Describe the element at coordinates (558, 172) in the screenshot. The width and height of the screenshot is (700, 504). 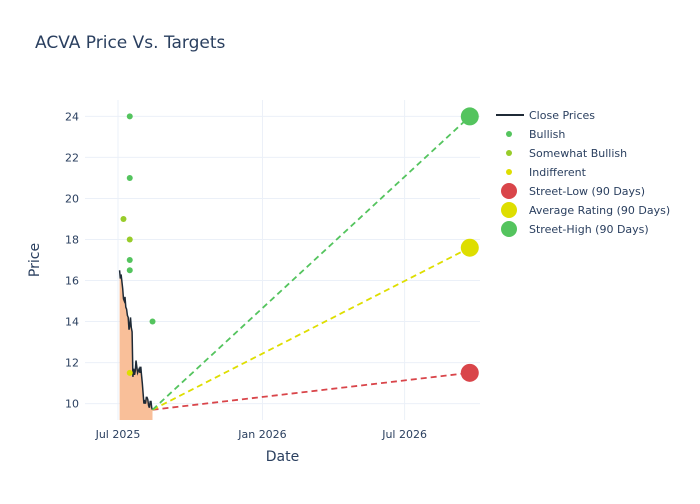
I see `legend-label: Indifferent` at that location.